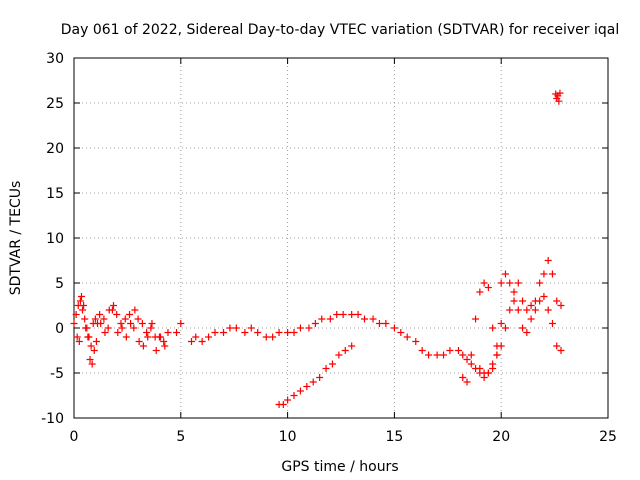 The width and height of the screenshot is (640, 480). I want to click on y-tick-label: 10, so click(55, 239).